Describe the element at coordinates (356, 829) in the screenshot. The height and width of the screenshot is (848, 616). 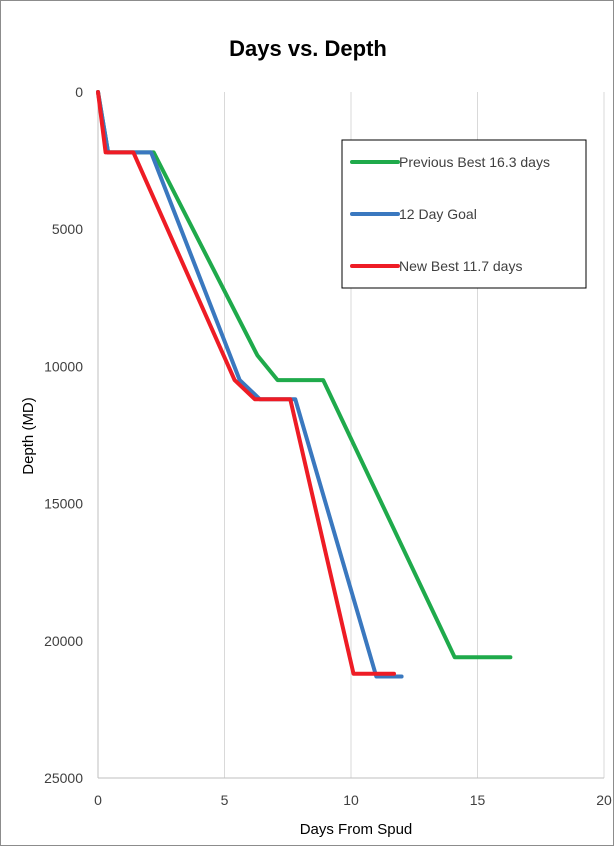
I see `x-axis-label: Days From Spud` at that location.